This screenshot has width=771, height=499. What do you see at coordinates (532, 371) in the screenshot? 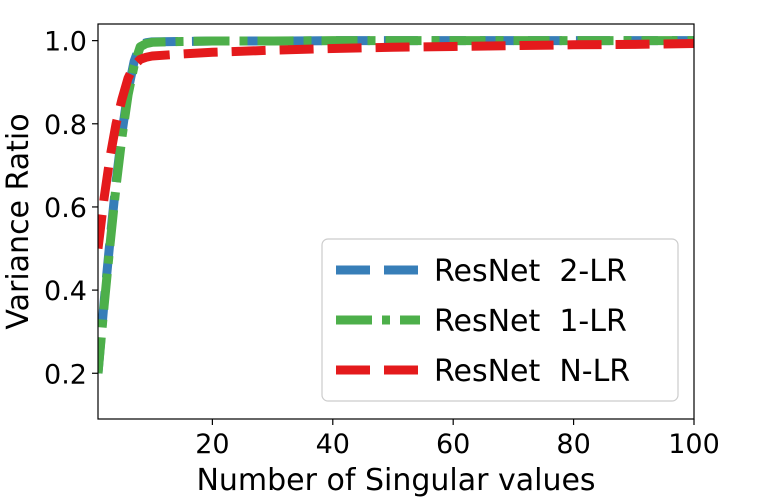
I see `legend-label: ResNet N-LR` at bounding box center [532, 371].